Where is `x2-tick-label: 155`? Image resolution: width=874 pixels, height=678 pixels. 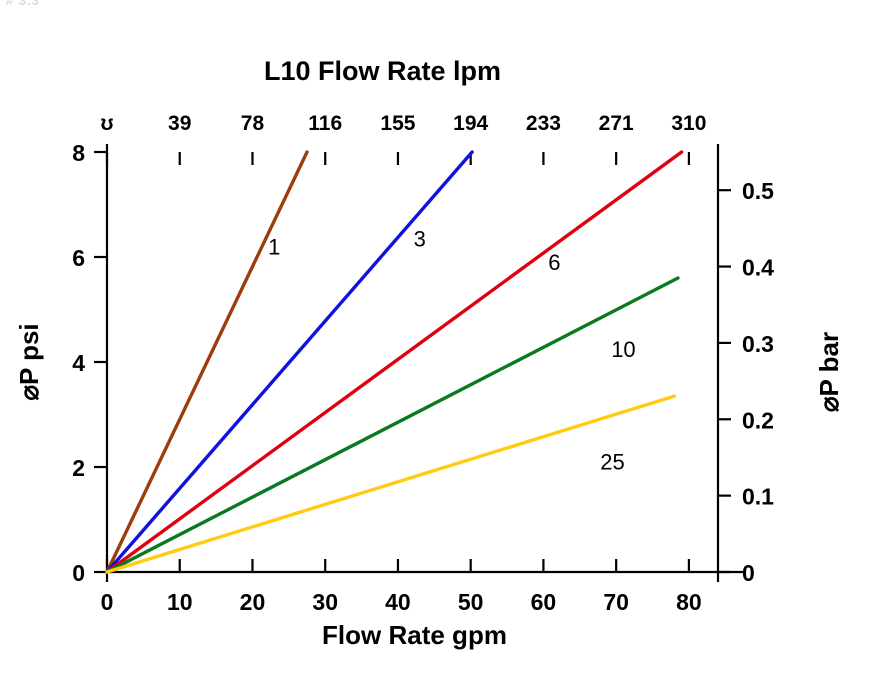 x2-tick-label: 155 is located at coordinates (397, 123).